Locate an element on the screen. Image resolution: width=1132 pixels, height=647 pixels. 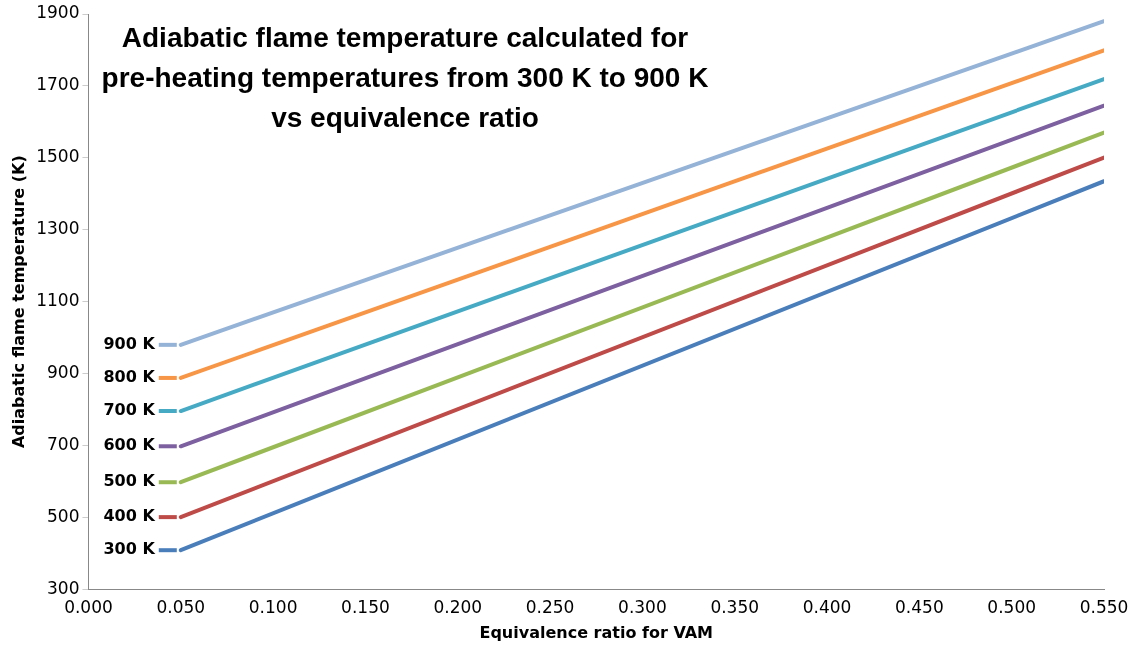
y-tick-label: 1900 is located at coordinates (58, 12).